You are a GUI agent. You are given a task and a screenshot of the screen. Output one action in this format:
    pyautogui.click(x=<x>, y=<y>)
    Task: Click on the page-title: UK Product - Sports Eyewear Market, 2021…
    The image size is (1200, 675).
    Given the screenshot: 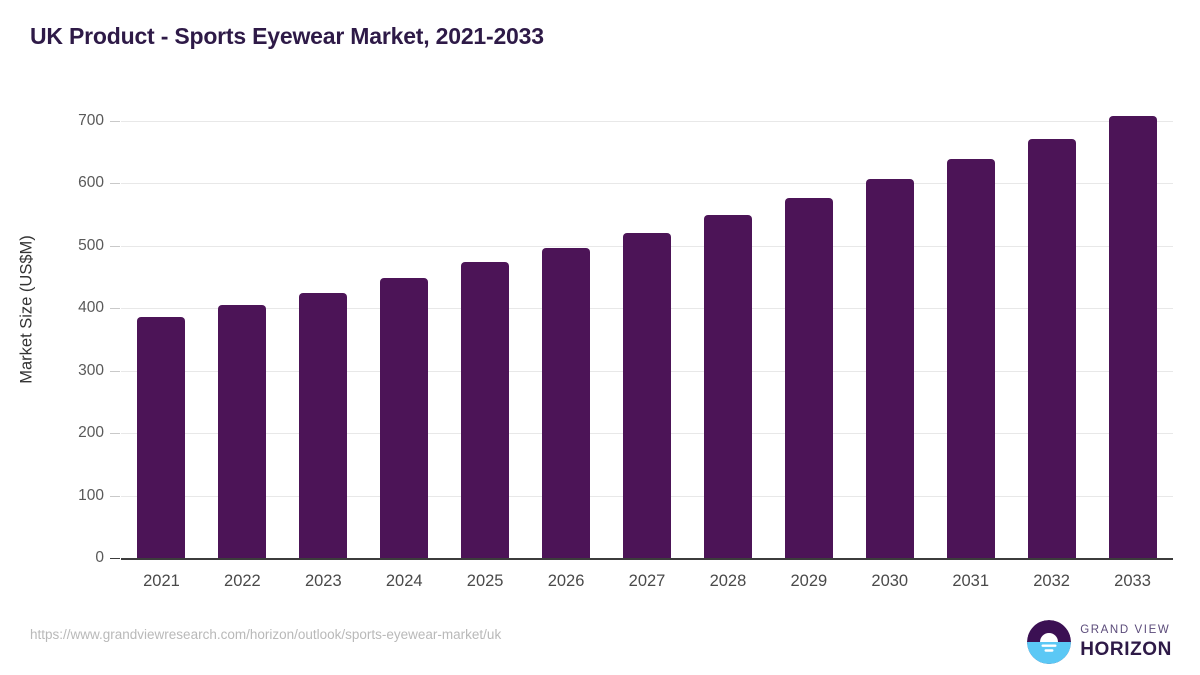 What is the action you would take?
    pyautogui.click(x=287, y=36)
    